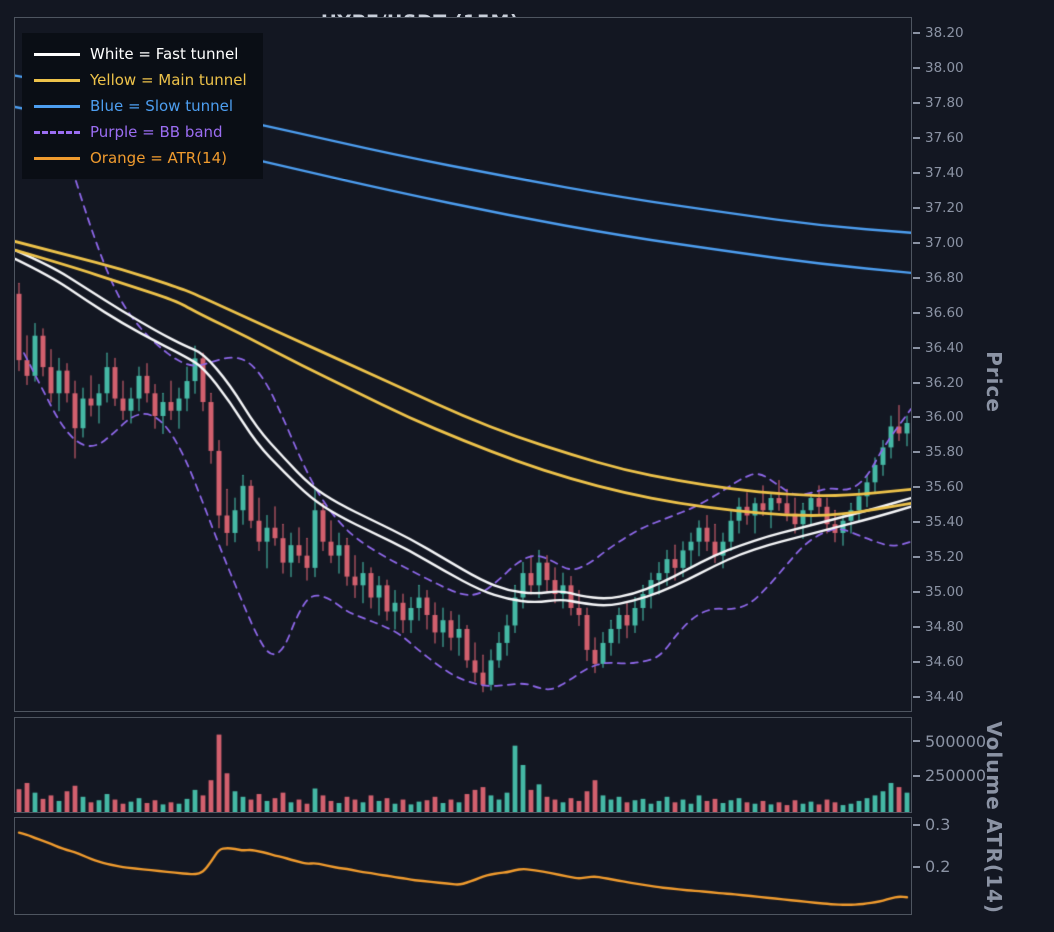 Image resolution: width=1054 pixels, height=932 pixels. Describe the element at coordinates (164, 54) in the screenshot. I see `legend-label: White = Fast tunnel` at that location.